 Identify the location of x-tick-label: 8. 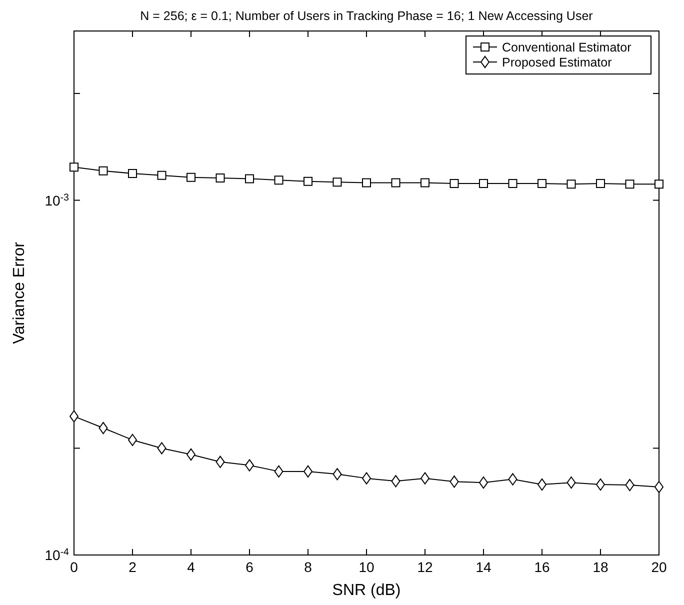
(308, 567).